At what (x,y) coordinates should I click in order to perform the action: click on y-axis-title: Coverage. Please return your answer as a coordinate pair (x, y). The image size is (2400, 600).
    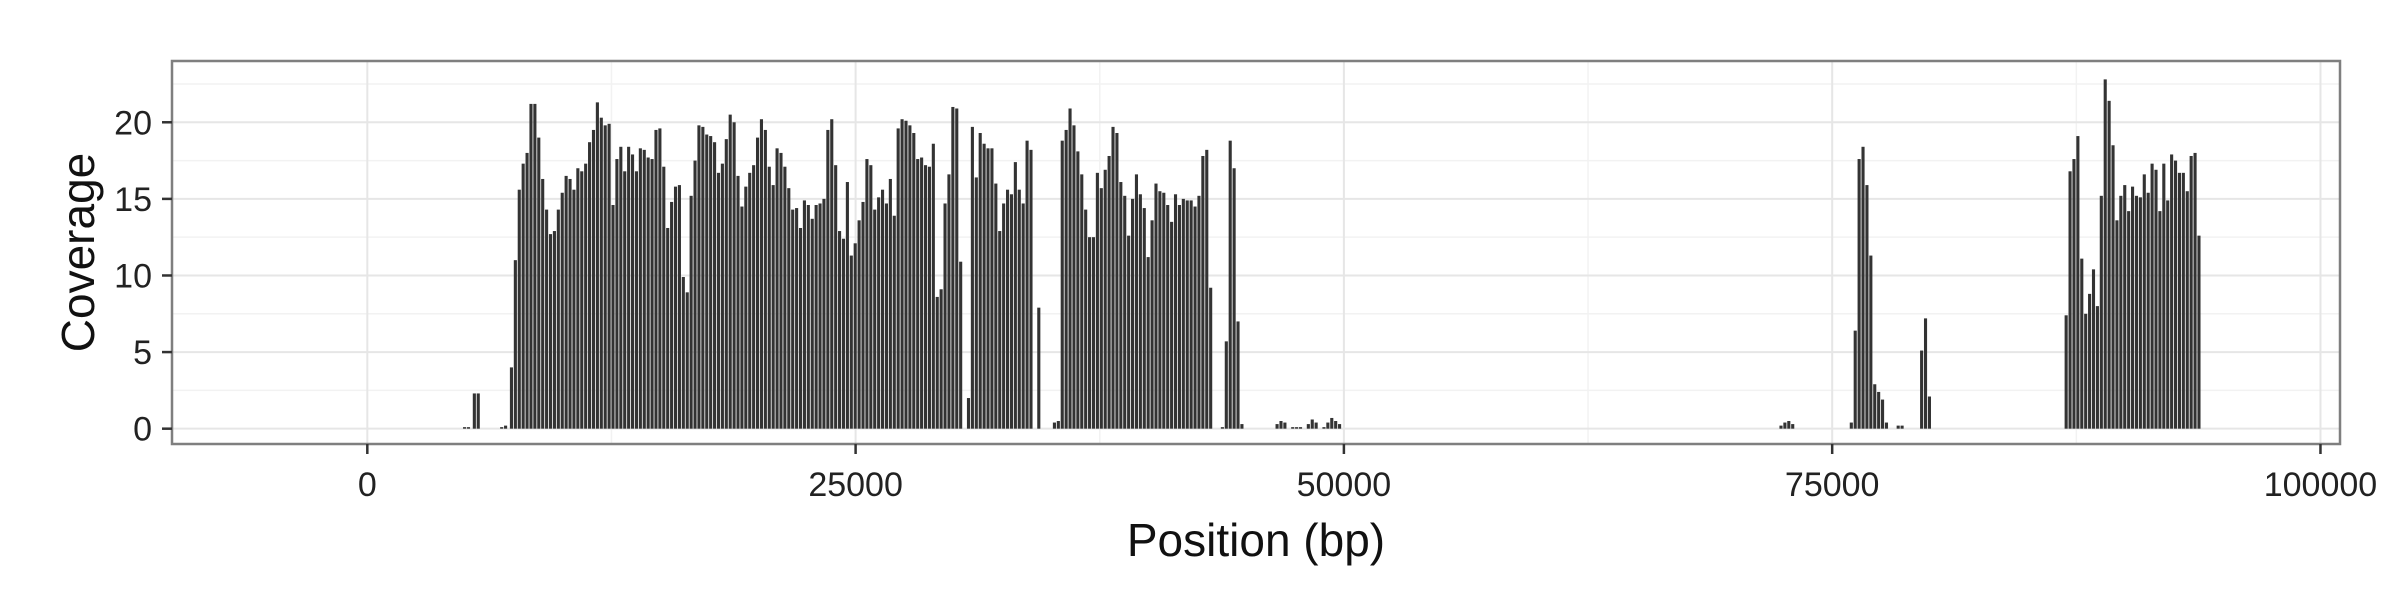
    Looking at the image, I should click on (78, 252).